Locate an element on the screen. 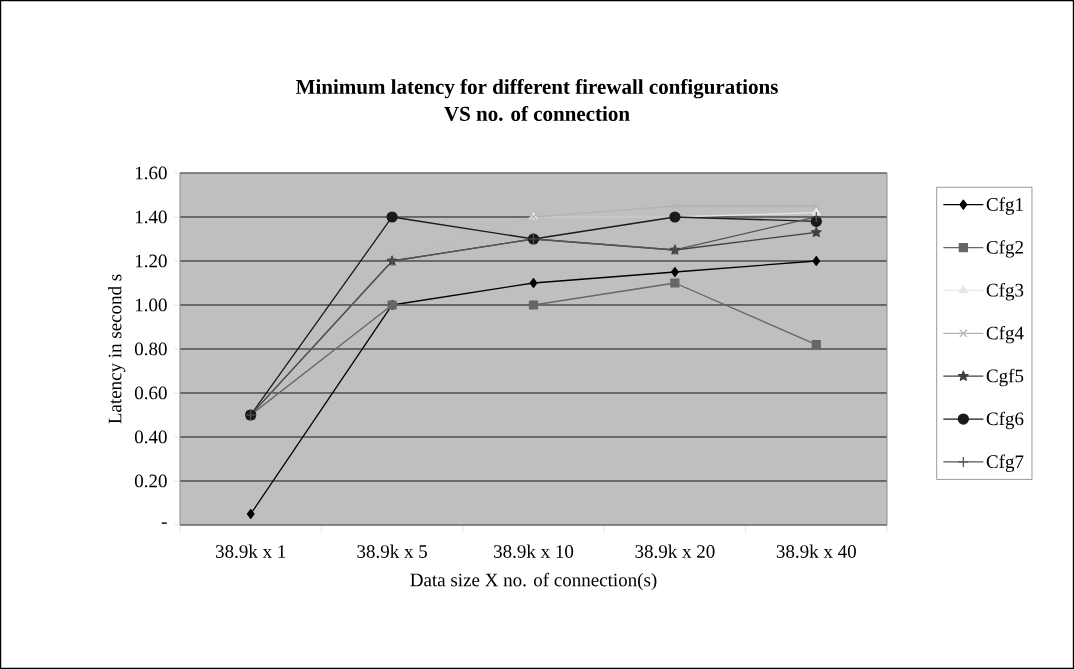 The height and width of the screenshot is (669, 1074). chart-title: Minimum latency for different firewall configurations VS no. of connection is located at coordinates (537, 100).